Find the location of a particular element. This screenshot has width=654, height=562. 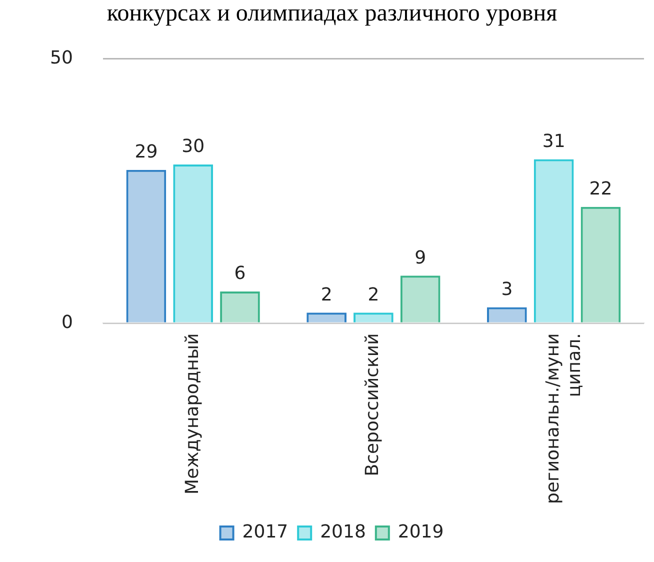

data-label: 30 is located at coordinates (193, 147).